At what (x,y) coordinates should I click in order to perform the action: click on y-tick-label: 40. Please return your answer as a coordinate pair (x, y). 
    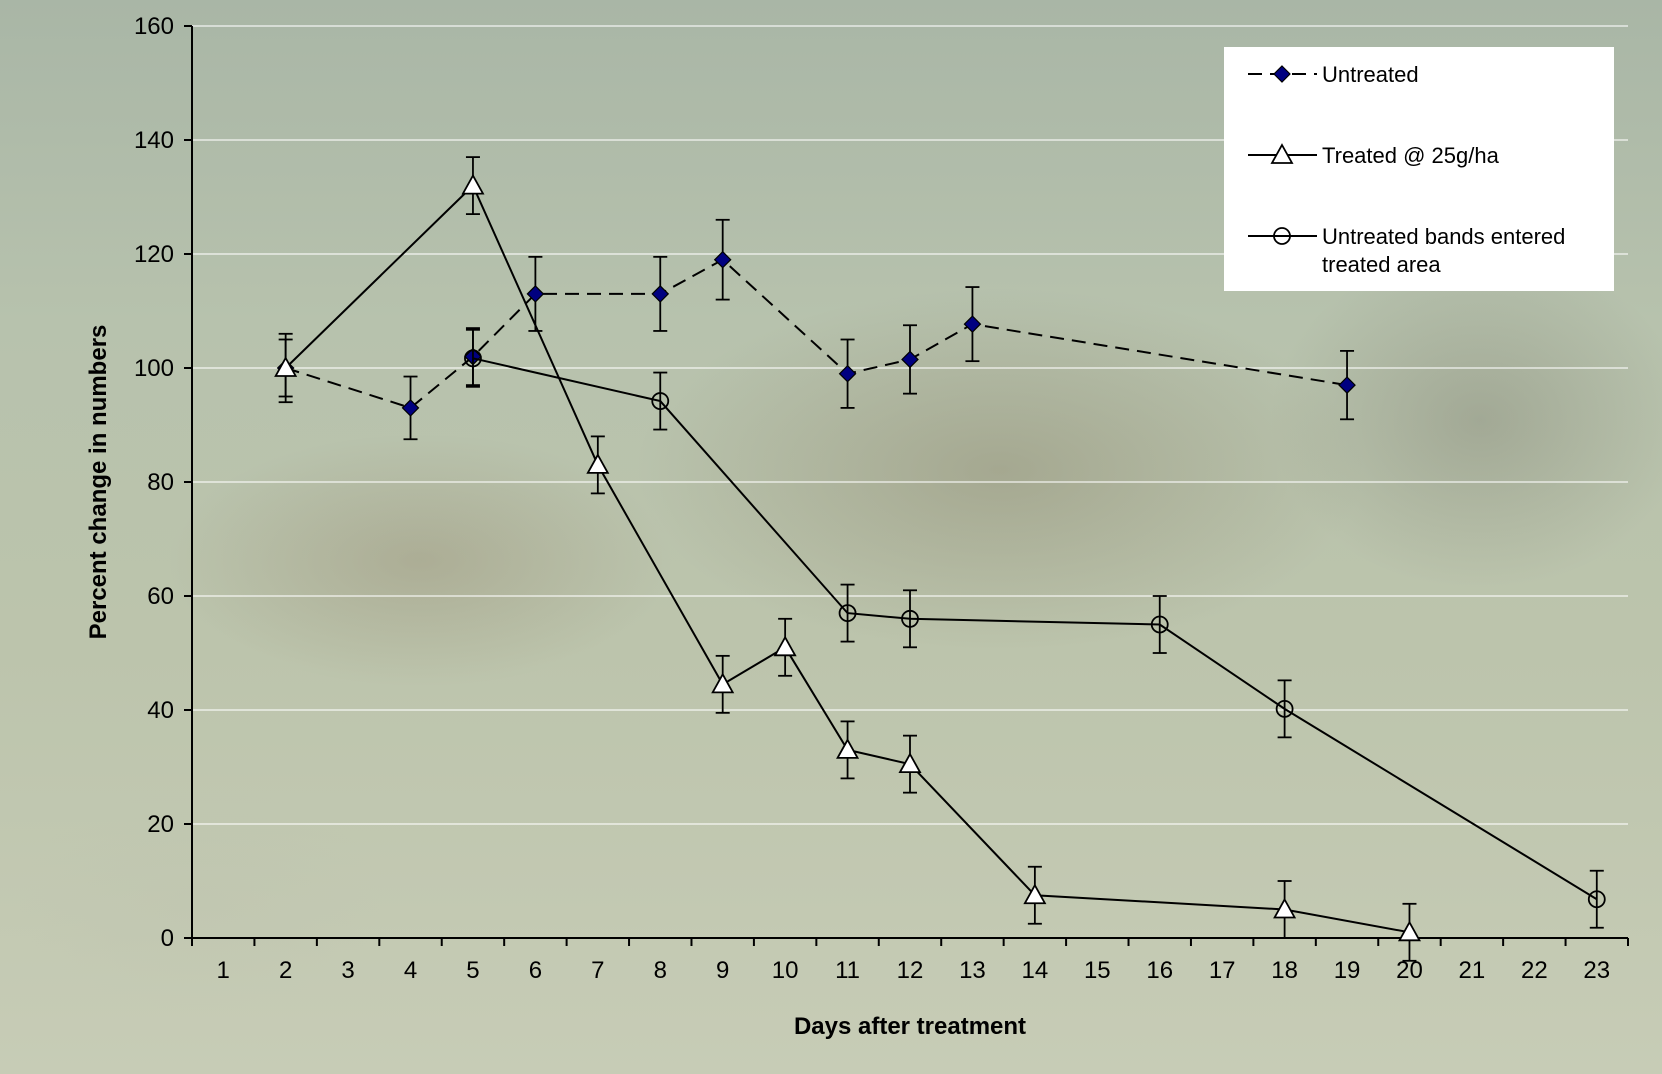
    Looking at the image, I should click on (160, 710).